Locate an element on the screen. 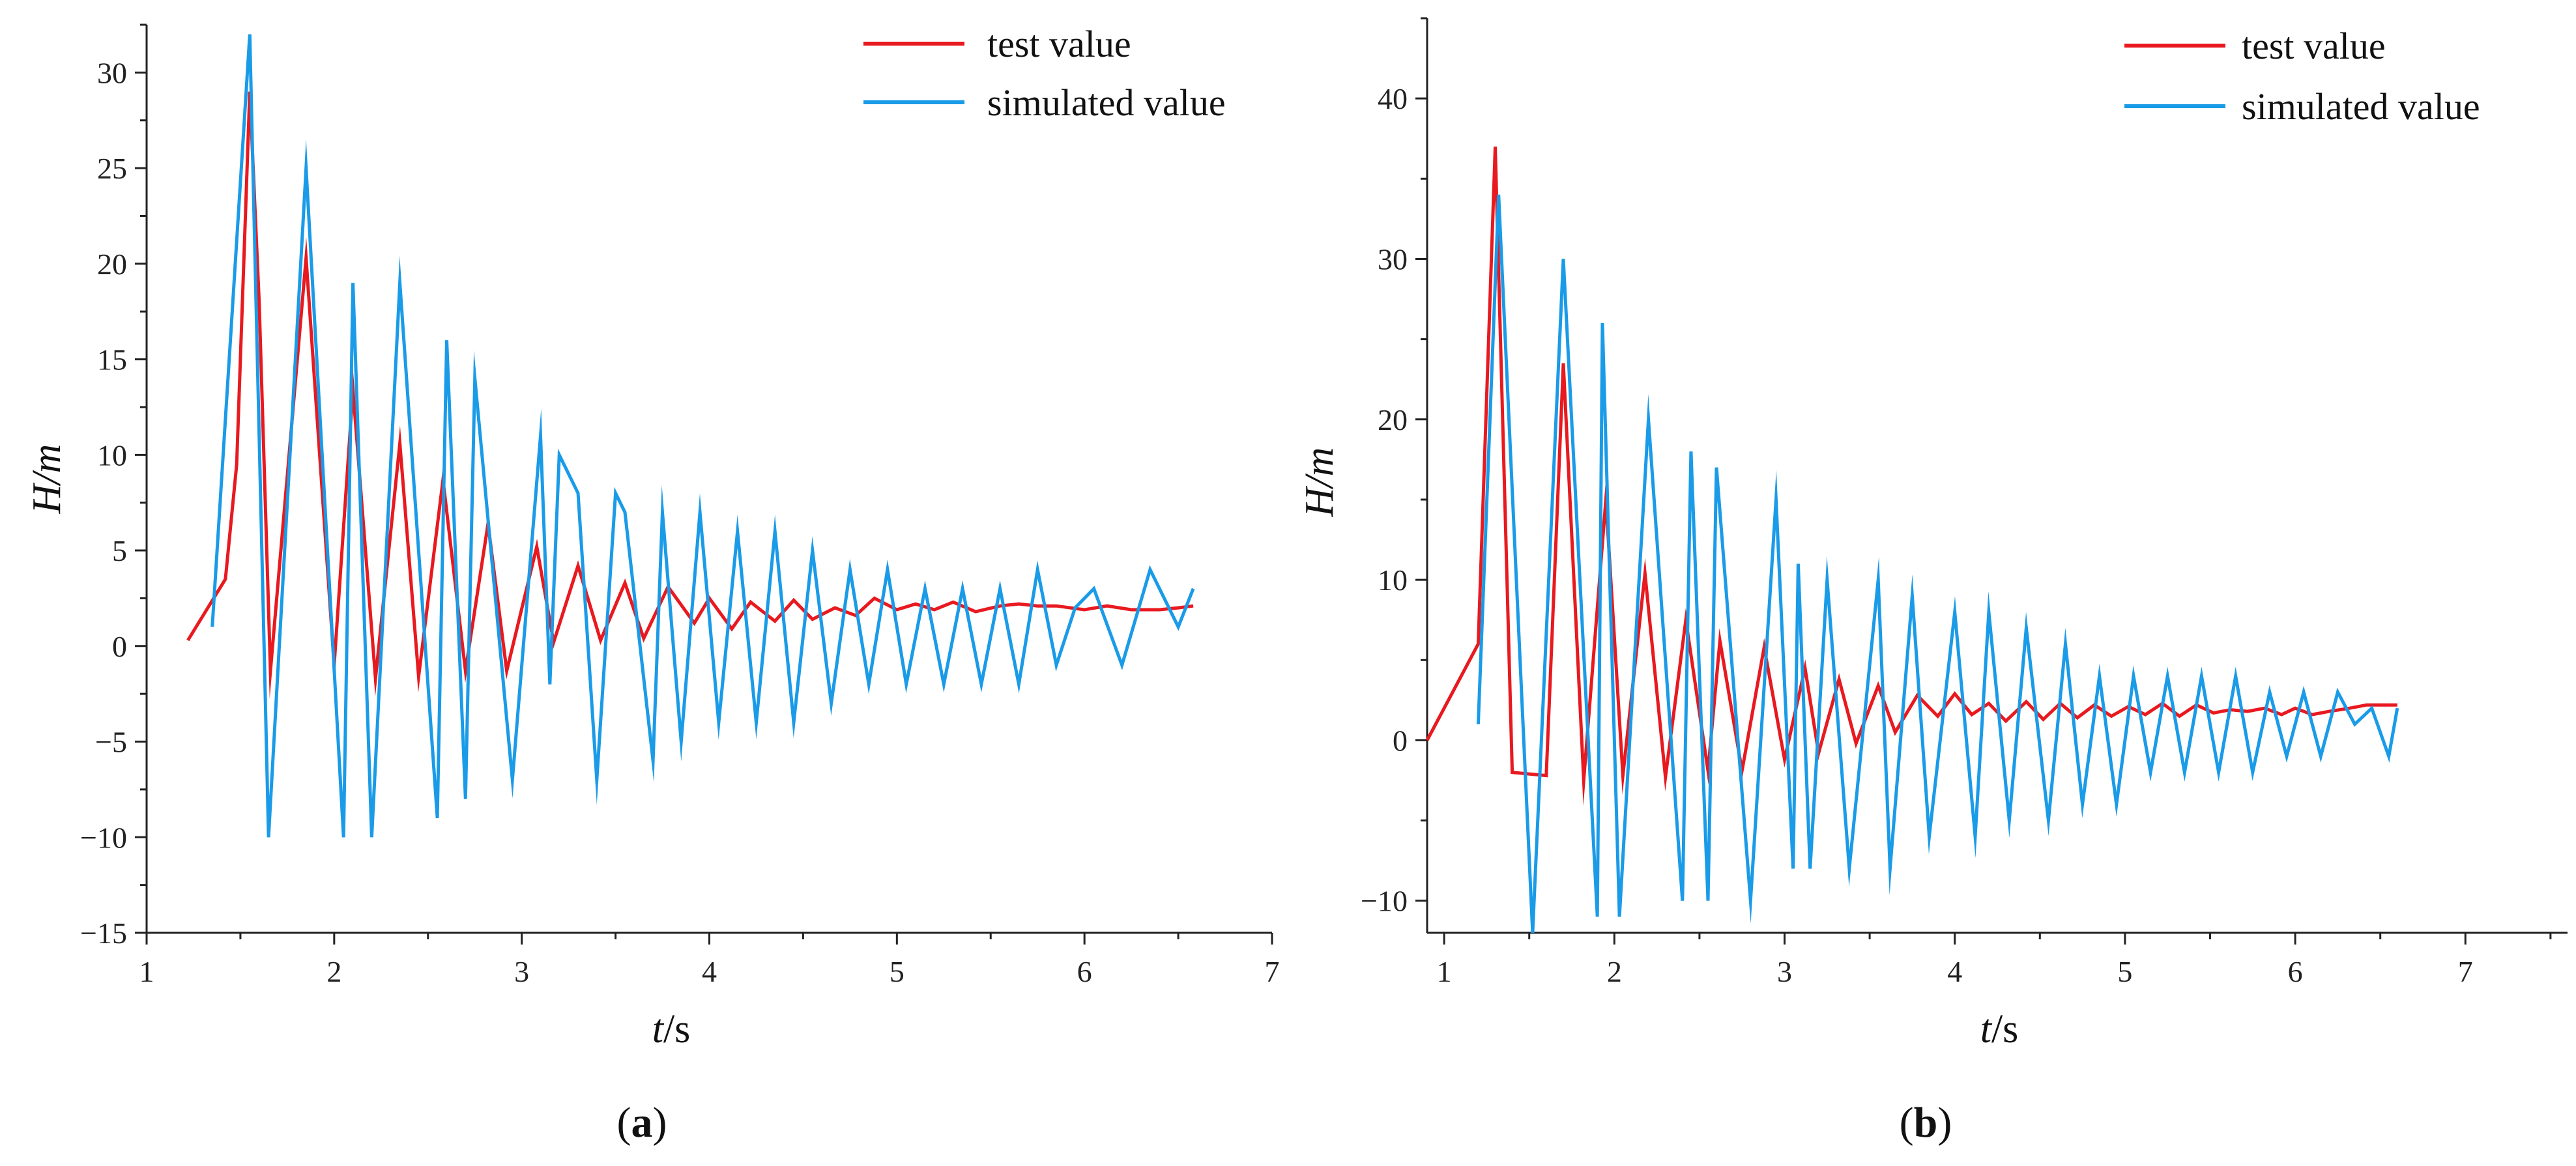 The width and height of the screenshot is (2576, 1166). panel-label-a: (a) is located at coordinates (642, 1122).